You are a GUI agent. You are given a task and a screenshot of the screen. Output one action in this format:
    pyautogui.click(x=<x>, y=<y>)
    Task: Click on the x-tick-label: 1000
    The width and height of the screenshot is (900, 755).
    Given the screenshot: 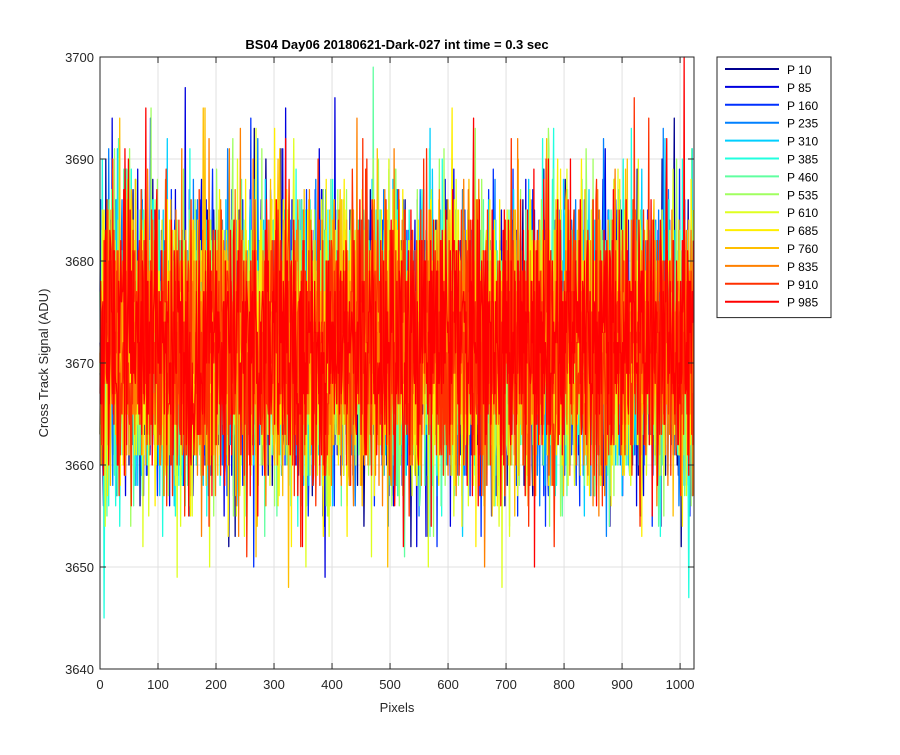 What is the action you would take?
    pyautogui.click(x=680, y=684)
    